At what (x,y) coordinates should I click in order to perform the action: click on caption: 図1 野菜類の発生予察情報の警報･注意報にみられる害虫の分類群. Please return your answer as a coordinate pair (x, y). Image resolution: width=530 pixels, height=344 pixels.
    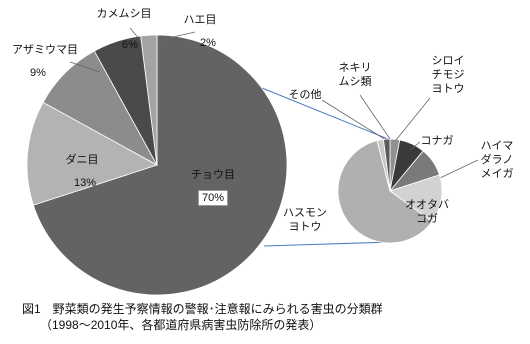
    Looking at the image, I should click on (202, 309).